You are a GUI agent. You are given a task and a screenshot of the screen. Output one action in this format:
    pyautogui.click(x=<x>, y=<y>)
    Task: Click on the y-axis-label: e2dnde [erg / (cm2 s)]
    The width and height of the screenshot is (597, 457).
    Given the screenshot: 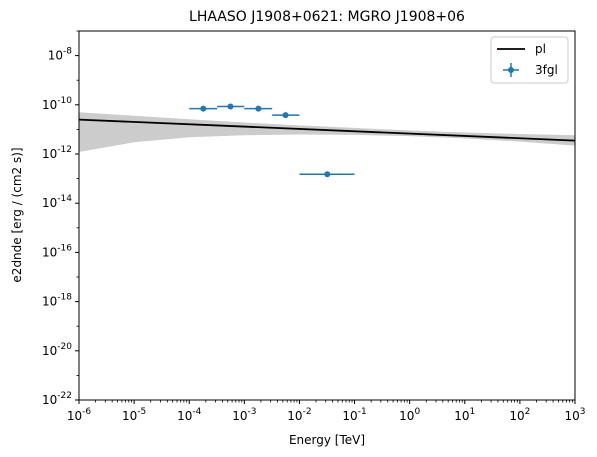 What is the action you would take?
    pyautogui.click(x=17, y=214)
    